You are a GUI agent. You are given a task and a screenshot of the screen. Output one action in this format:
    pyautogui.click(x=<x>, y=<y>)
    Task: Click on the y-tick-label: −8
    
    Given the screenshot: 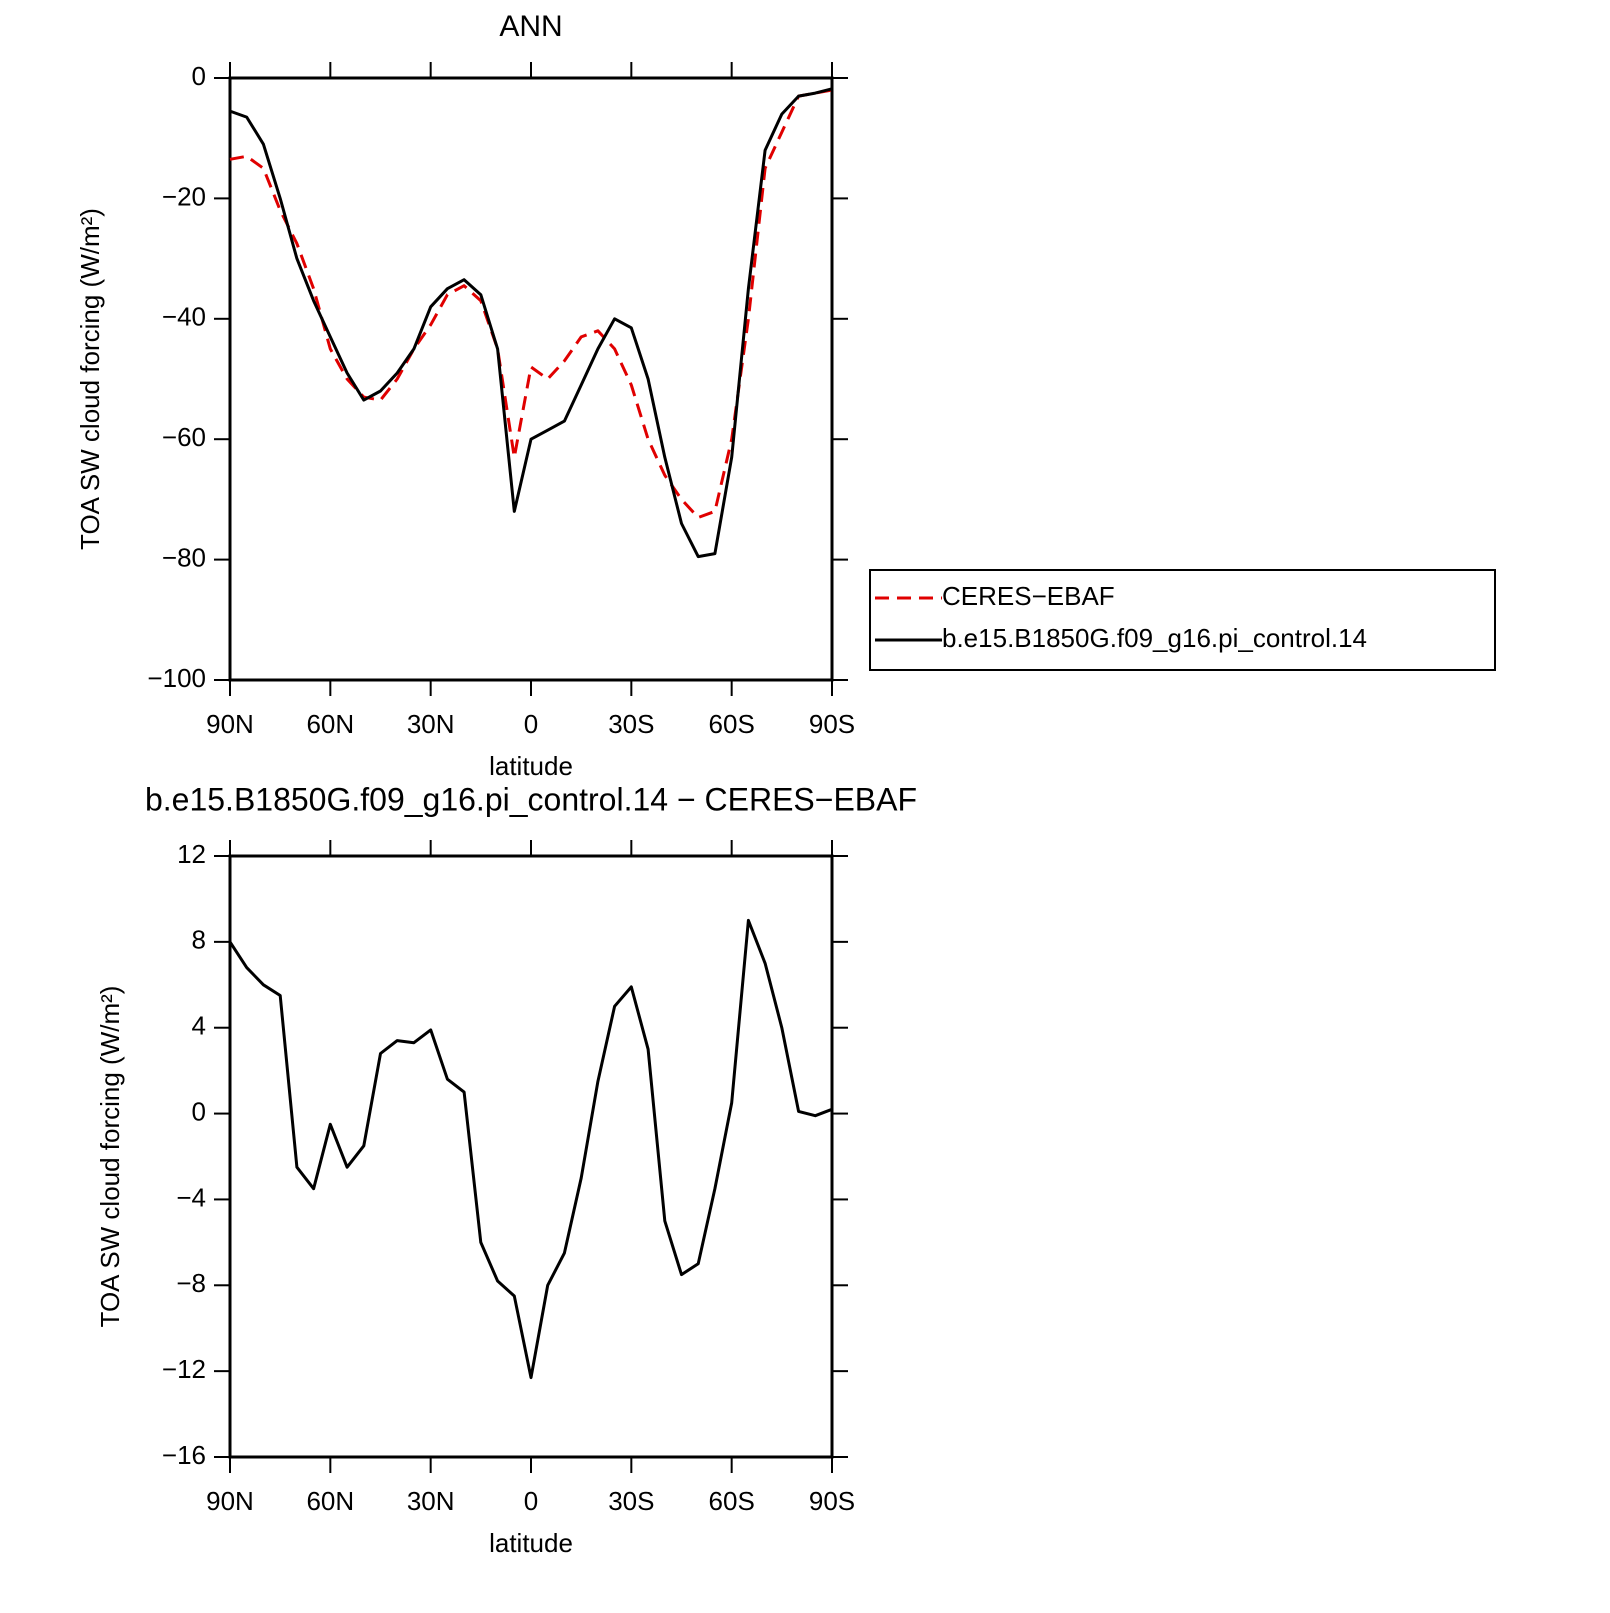 What is the action you would take?
    pyautogui.click(x=191, y=1283)
    